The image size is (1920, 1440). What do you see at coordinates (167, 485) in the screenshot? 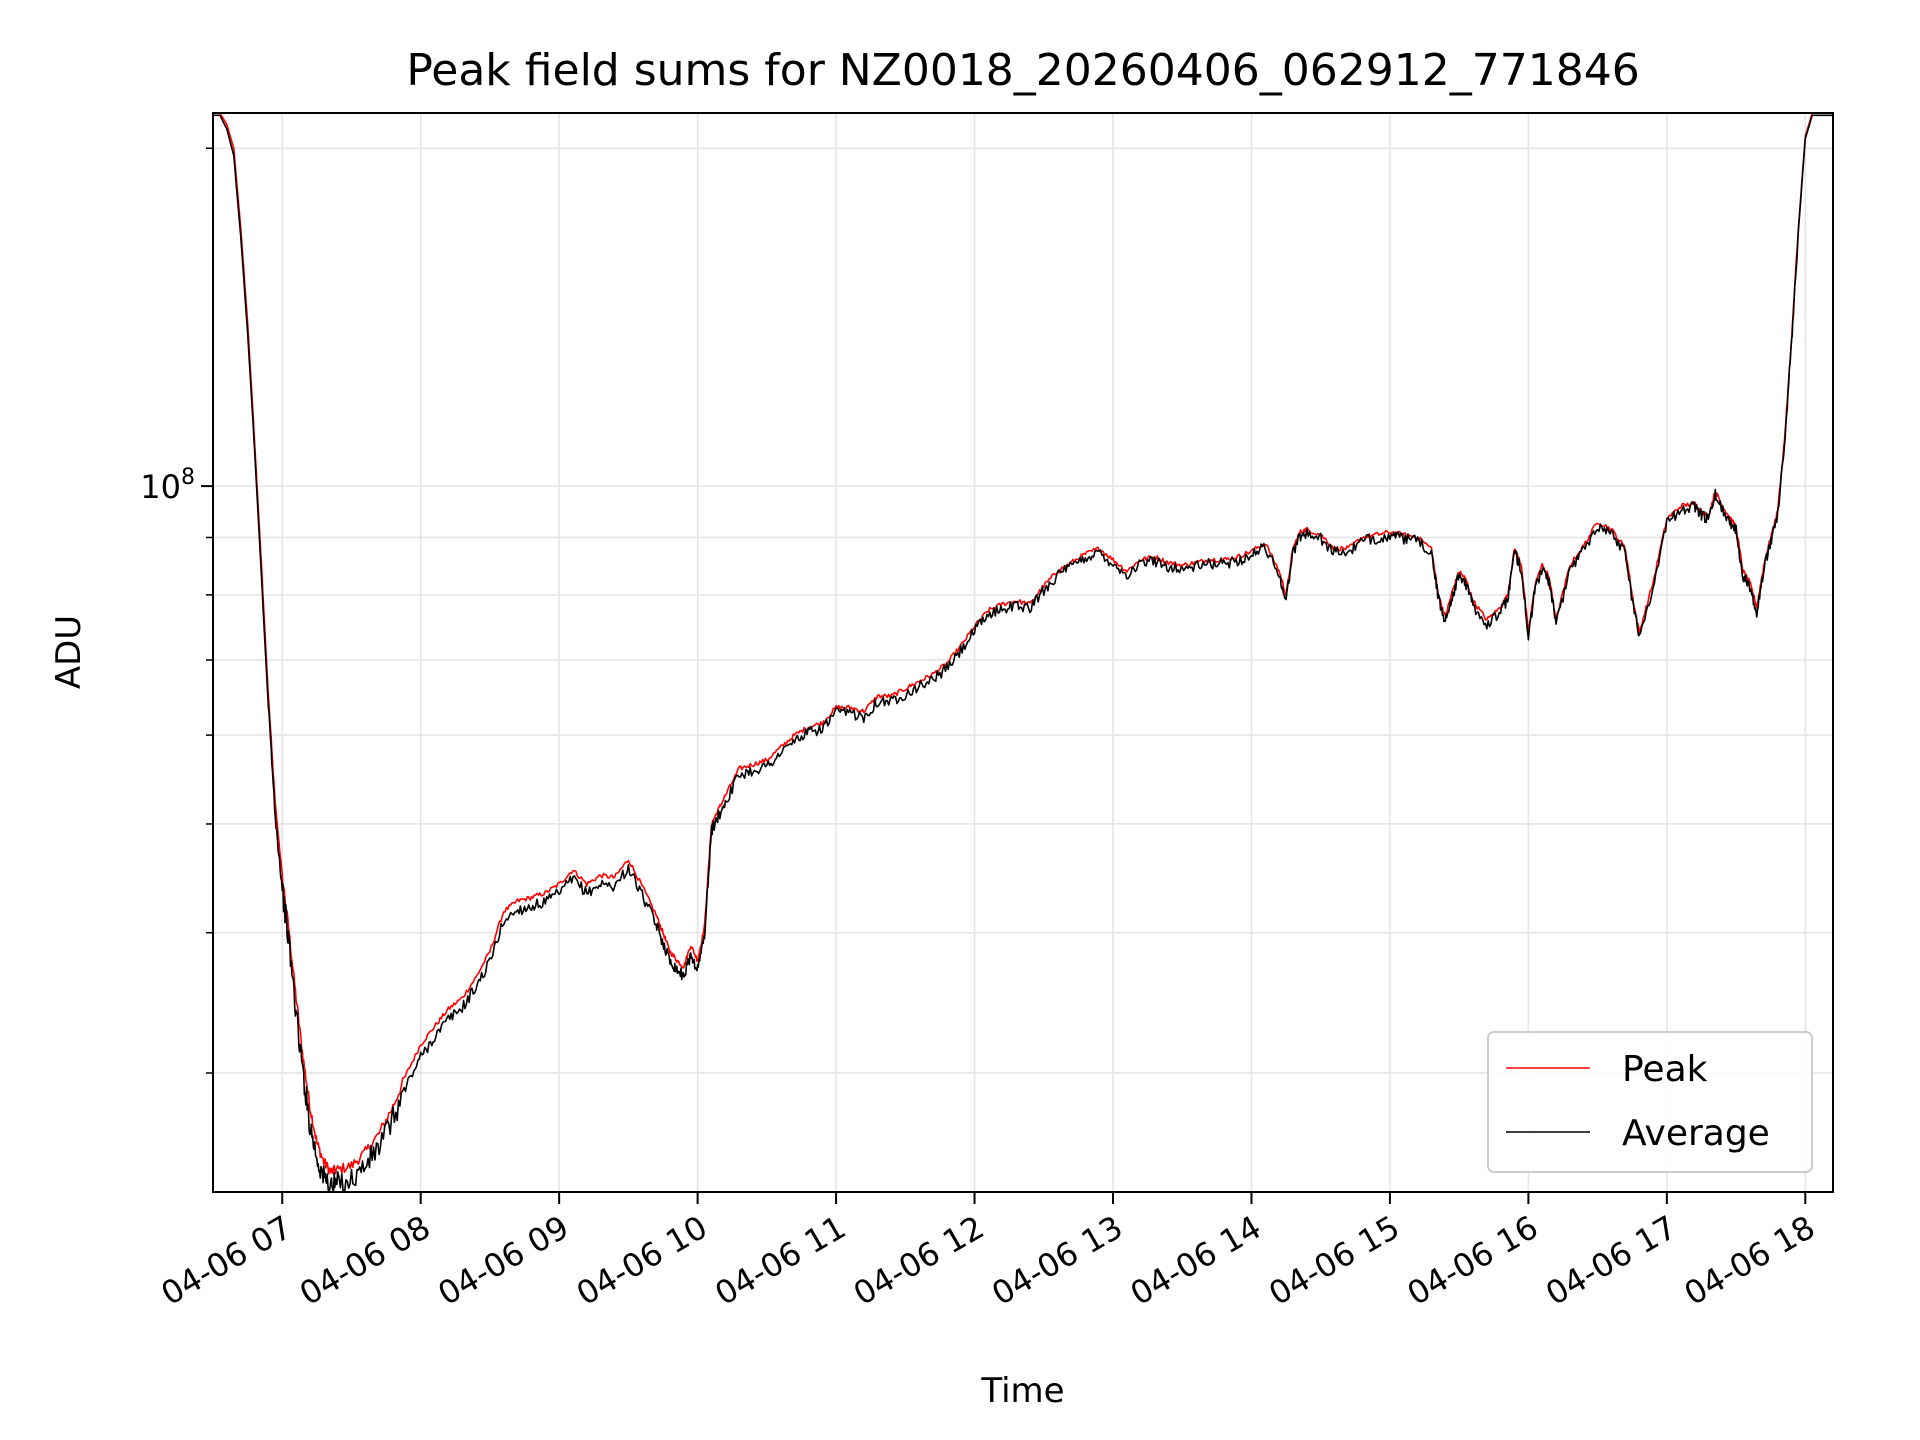
I see `y-tick-label: 108` at bounding box center [167, 485].